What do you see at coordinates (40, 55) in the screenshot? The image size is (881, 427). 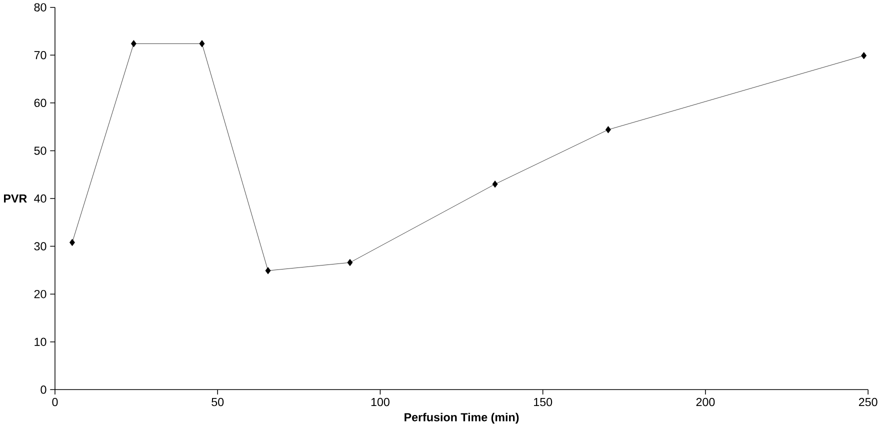 I see `y-tick-label: 70` at bounding box center [40, 55].